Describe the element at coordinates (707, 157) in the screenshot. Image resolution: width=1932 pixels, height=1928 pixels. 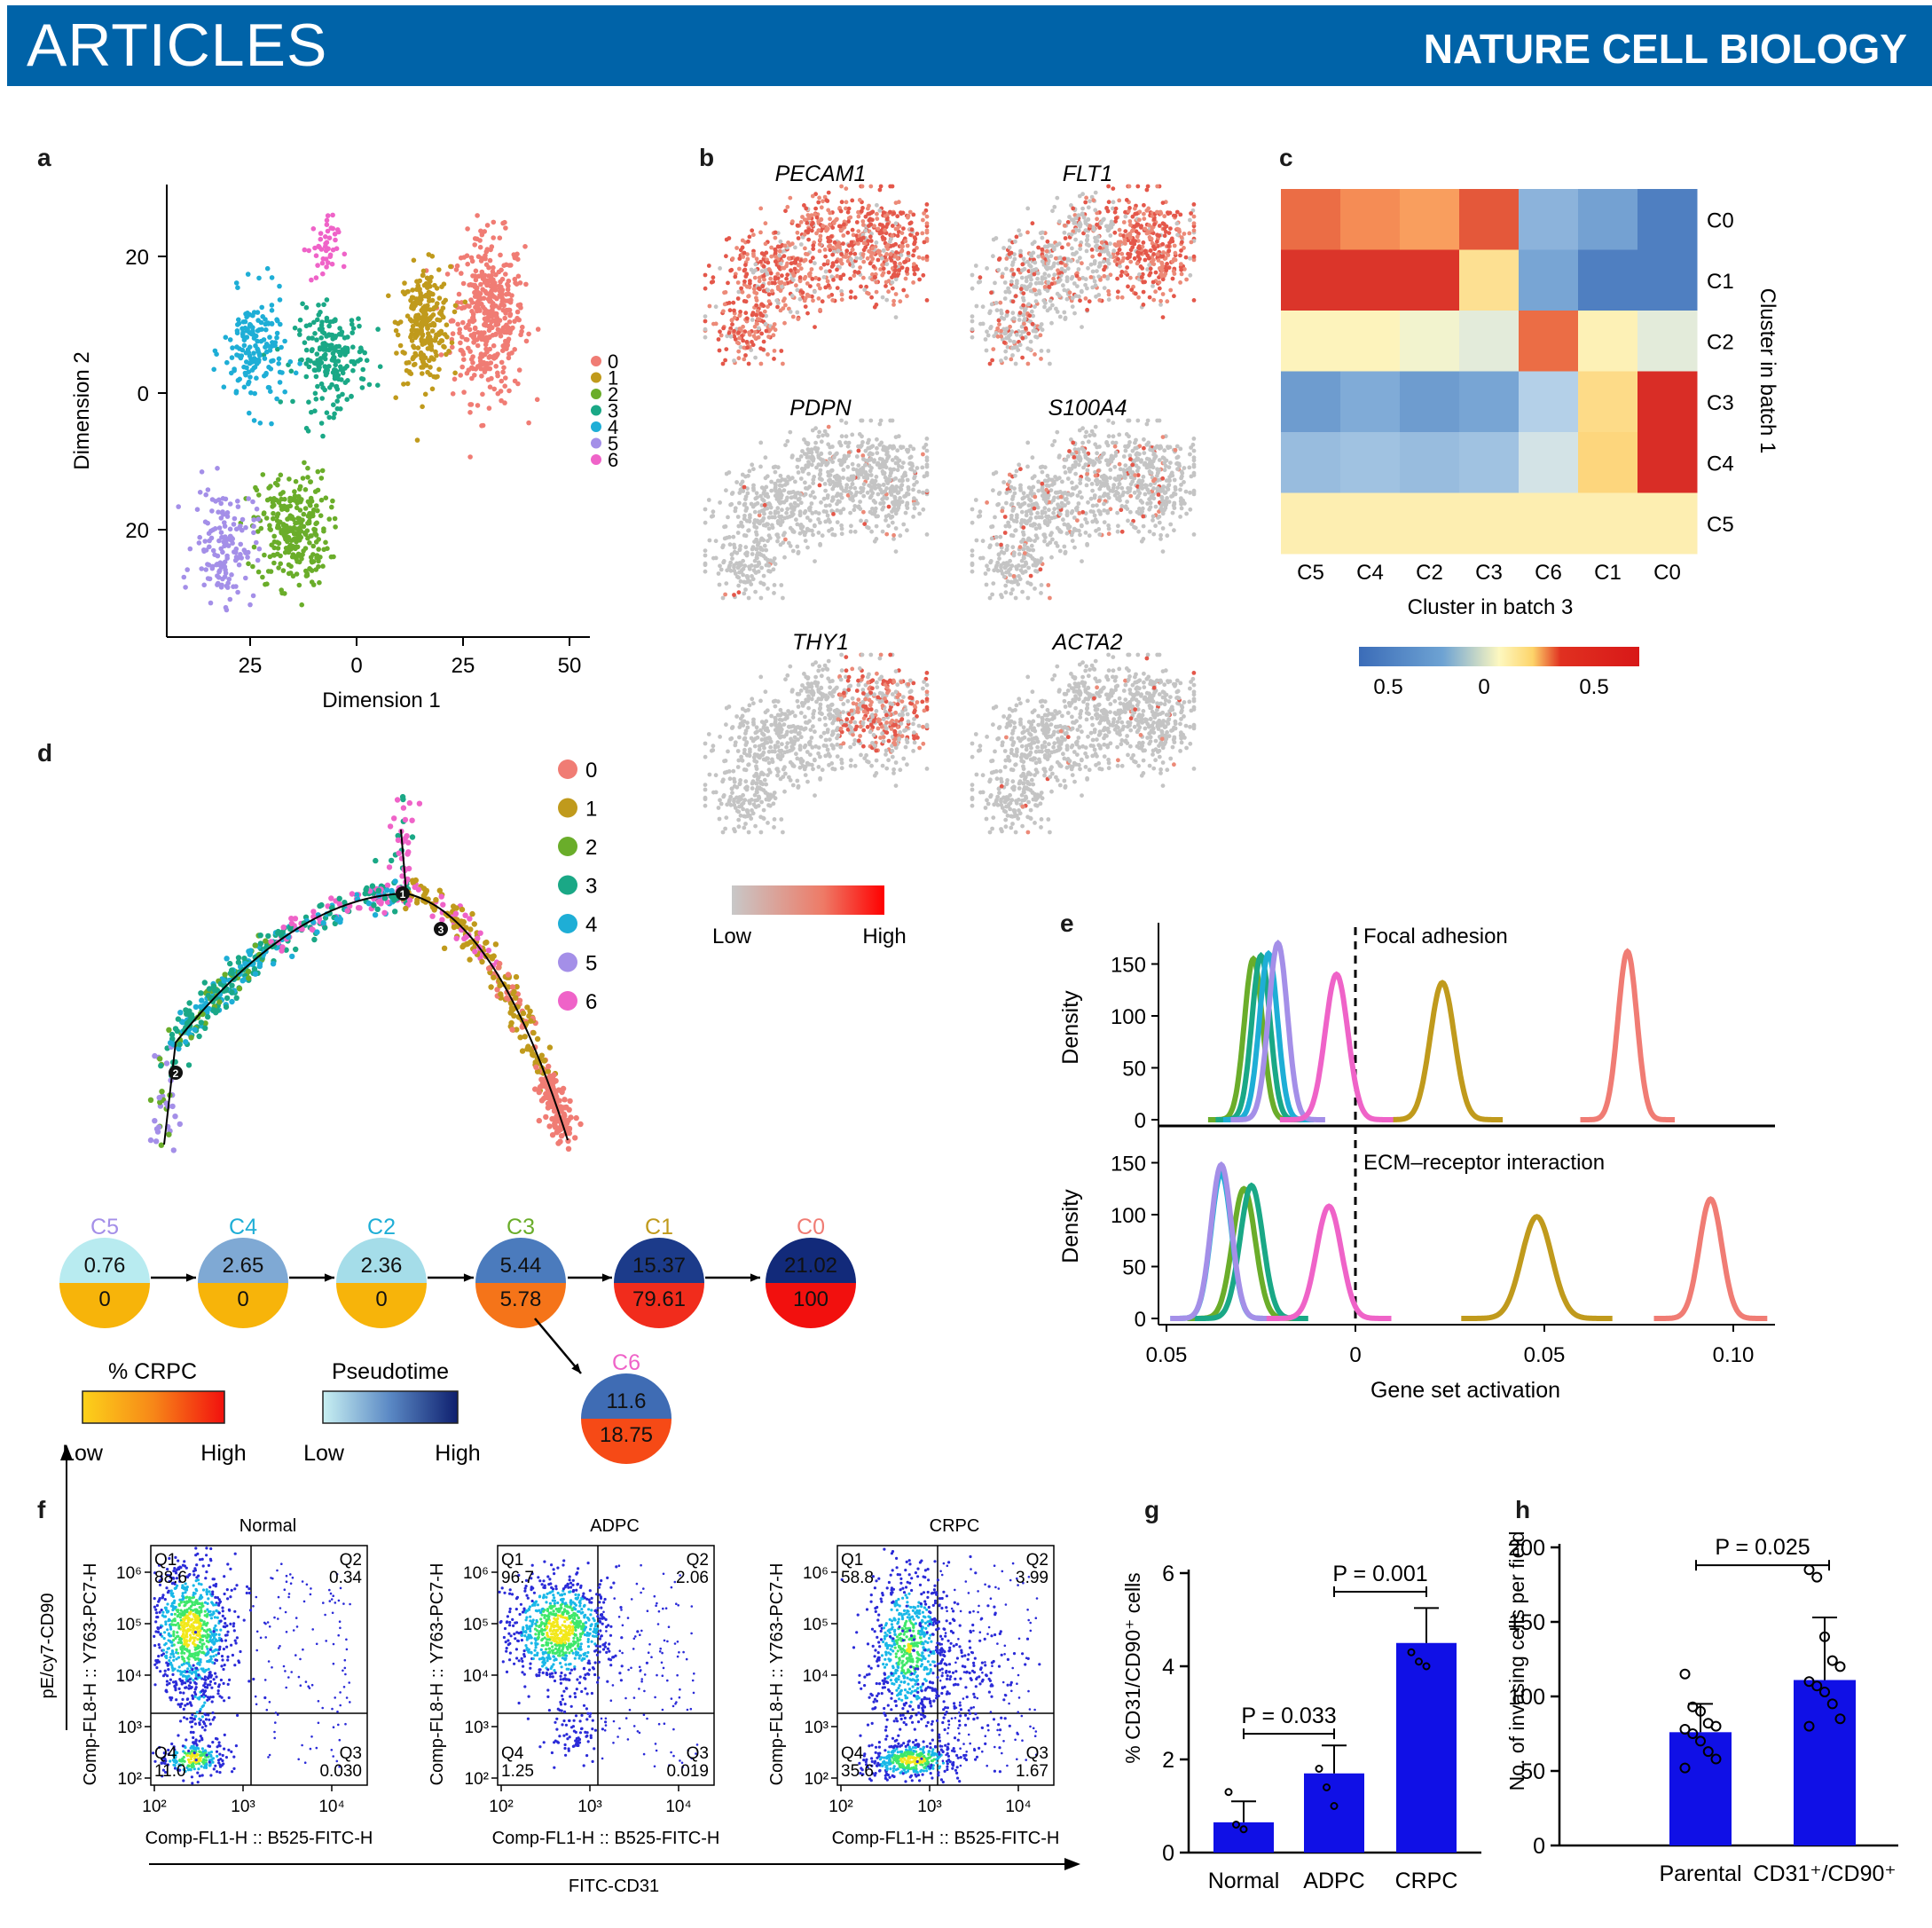
I see `panel-label-b: b` at that location.